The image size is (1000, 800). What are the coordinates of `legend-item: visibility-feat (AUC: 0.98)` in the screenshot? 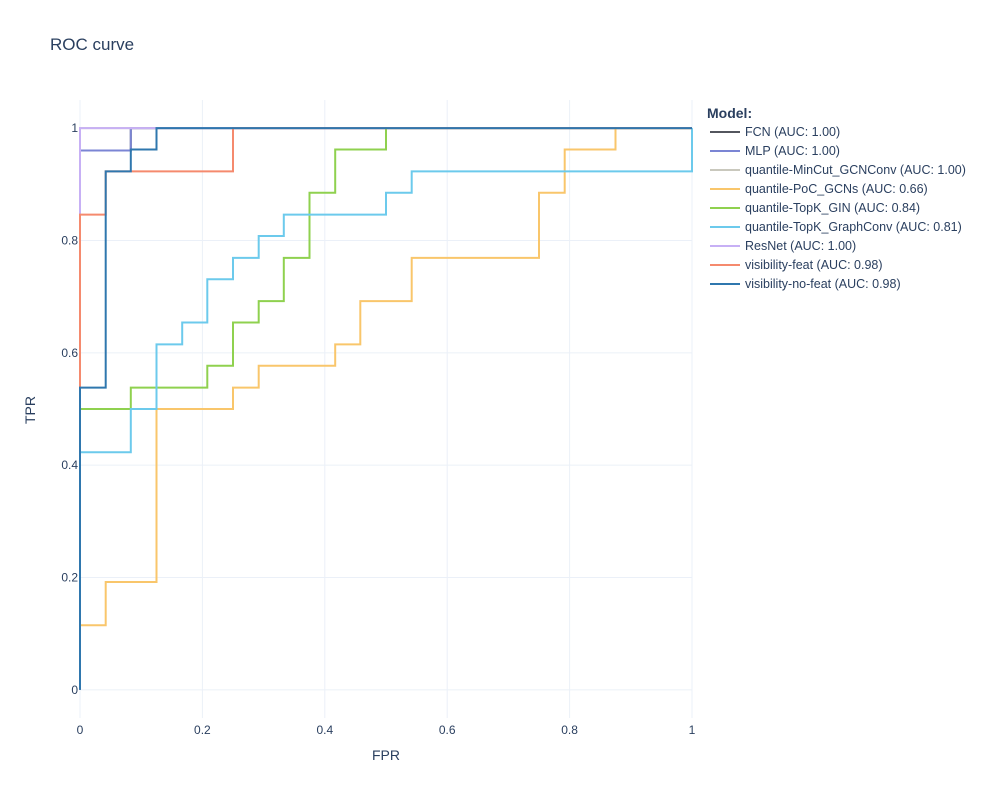 It's located at (796, 265).